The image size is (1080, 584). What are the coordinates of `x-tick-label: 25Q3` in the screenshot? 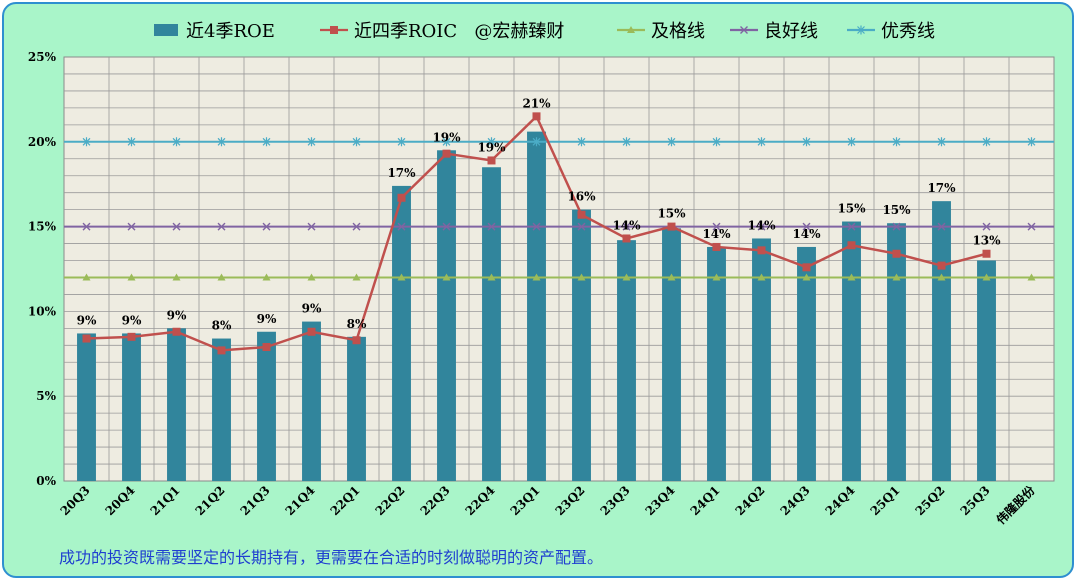 It's located at (975, 500).